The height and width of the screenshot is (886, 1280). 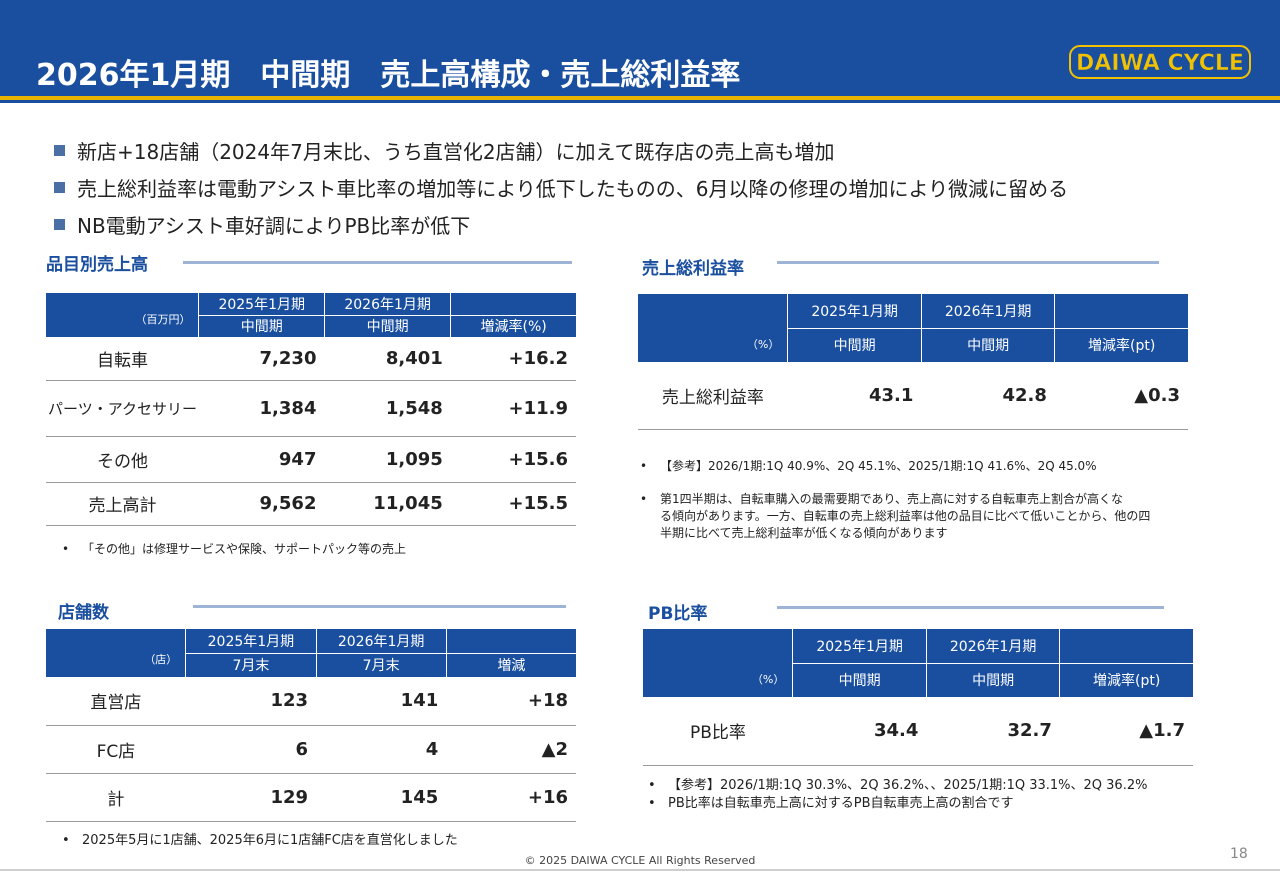 I want to click on daiwa-cycle-logo: DAIWA CYCLE, so click(x=1160, y=62).